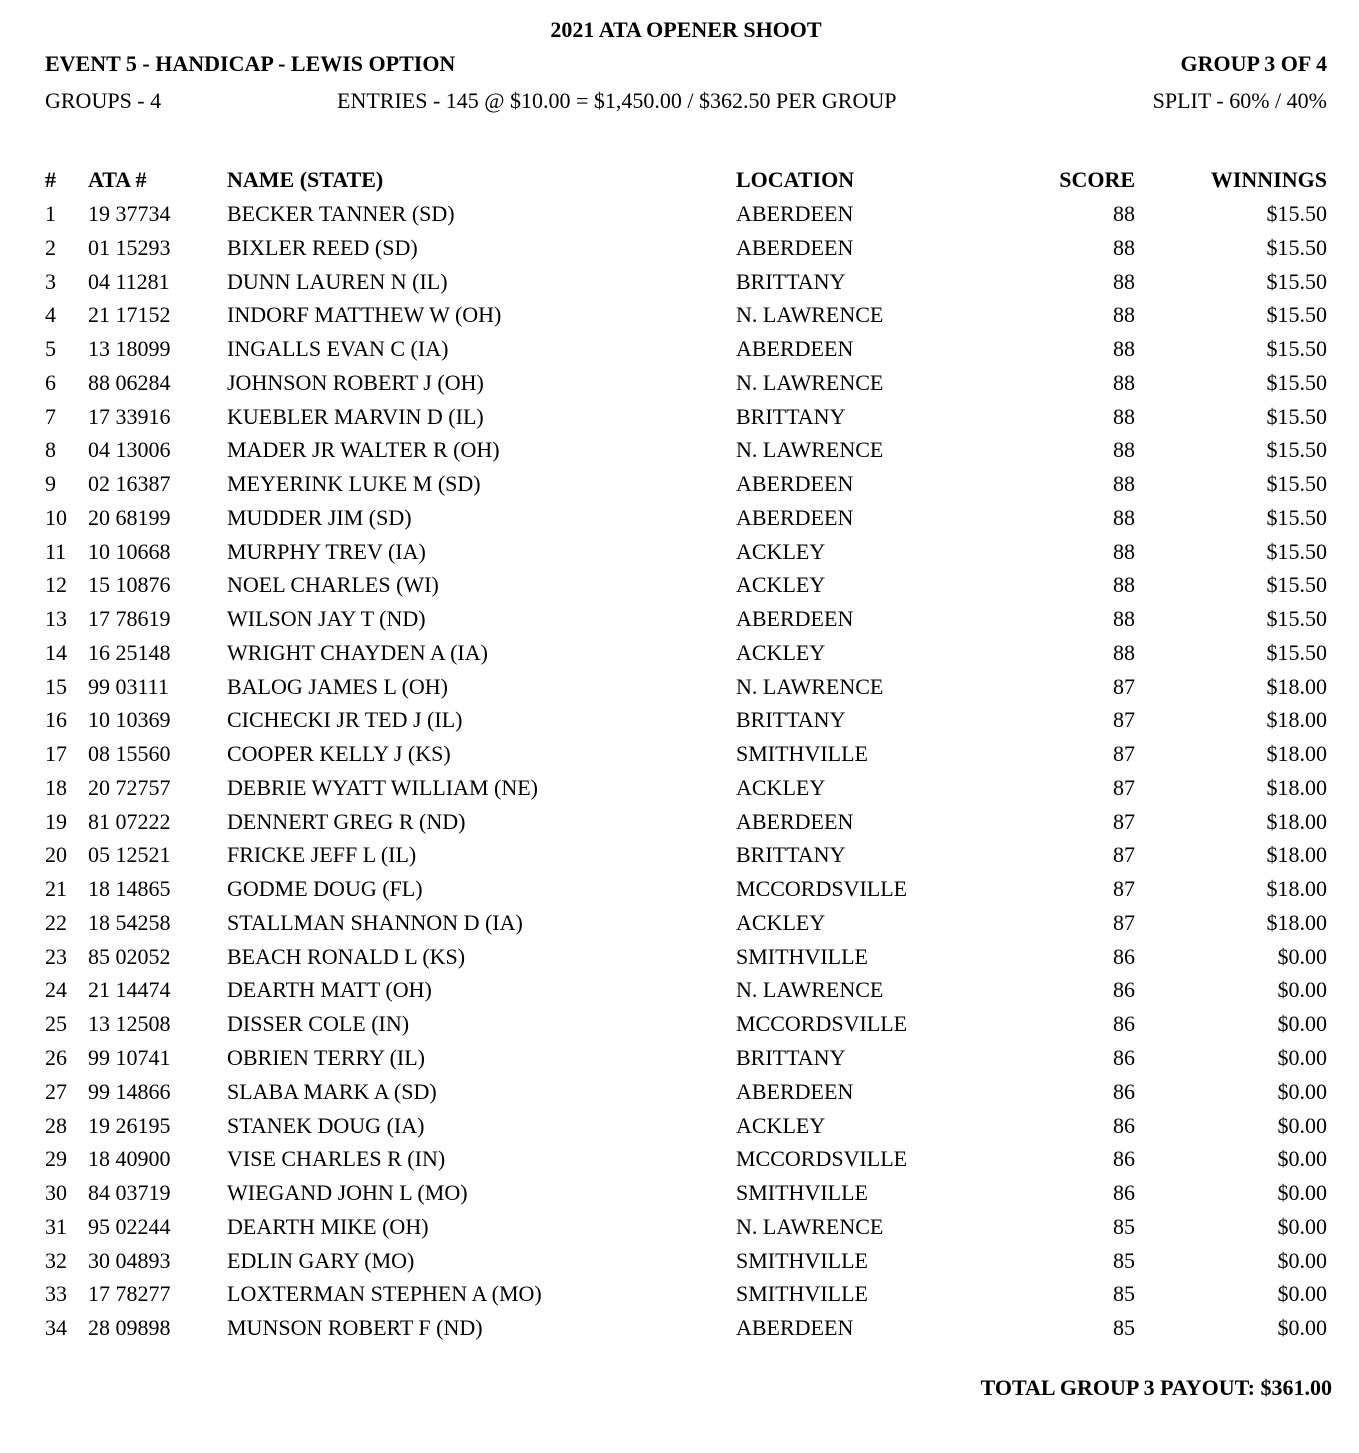  What do you see at coordinates (795, 179) in the screenshot?
I see `col-header-location: LOCATION` at bounding box center [795, 179].